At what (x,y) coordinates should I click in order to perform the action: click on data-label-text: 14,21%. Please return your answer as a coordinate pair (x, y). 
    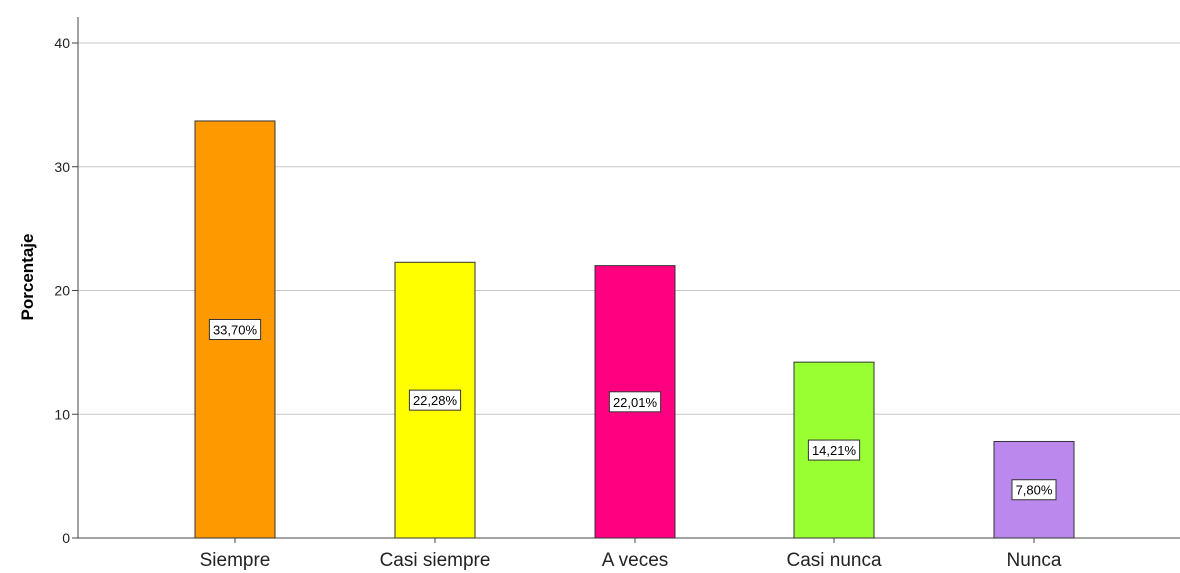
    Looking at the image, I should click on (834, 450).